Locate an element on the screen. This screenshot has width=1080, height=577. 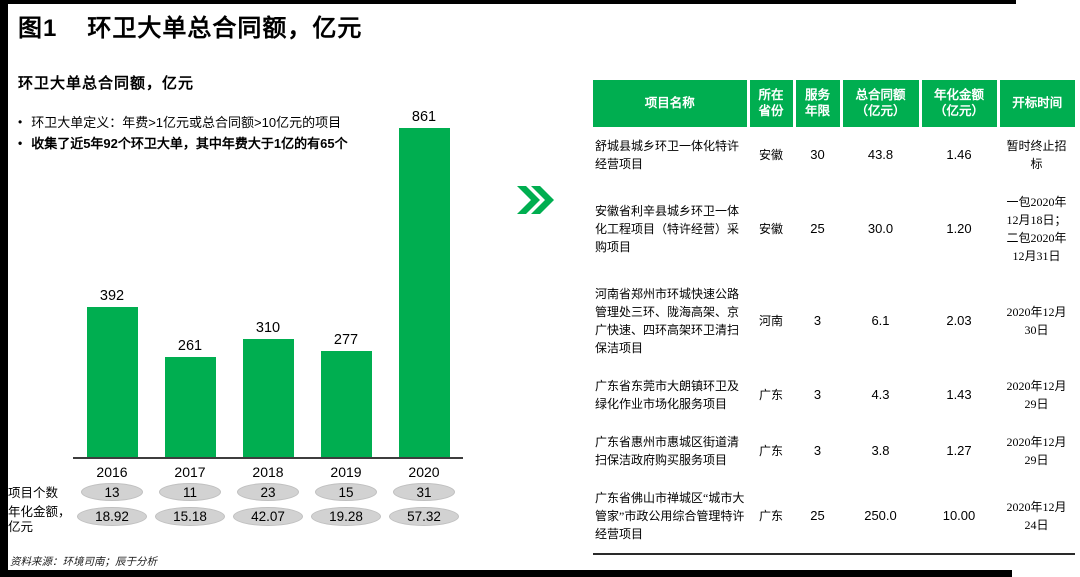
annualized-amount-slot-2017: 15.18 is located at coordinates (190, 516).